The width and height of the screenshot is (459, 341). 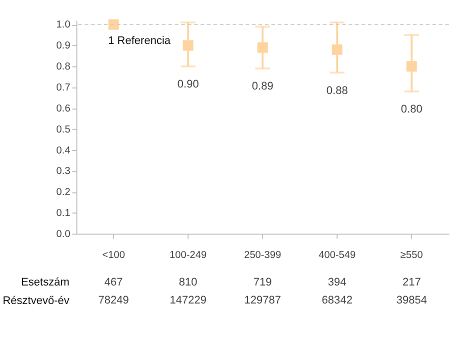 What do you see at coordinates (113, 282) in the screenshot?
I see `text: 467` at bounding box center [113, 282].